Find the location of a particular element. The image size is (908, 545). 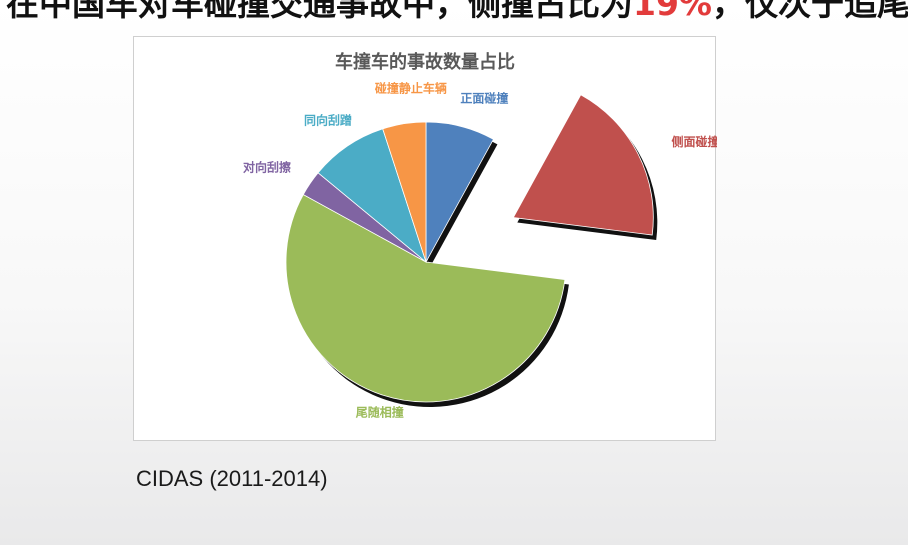

headline-prefix: 在中国车对车碰撞交通事故中，侧撞占比为 is located at coordinates (319, 11).